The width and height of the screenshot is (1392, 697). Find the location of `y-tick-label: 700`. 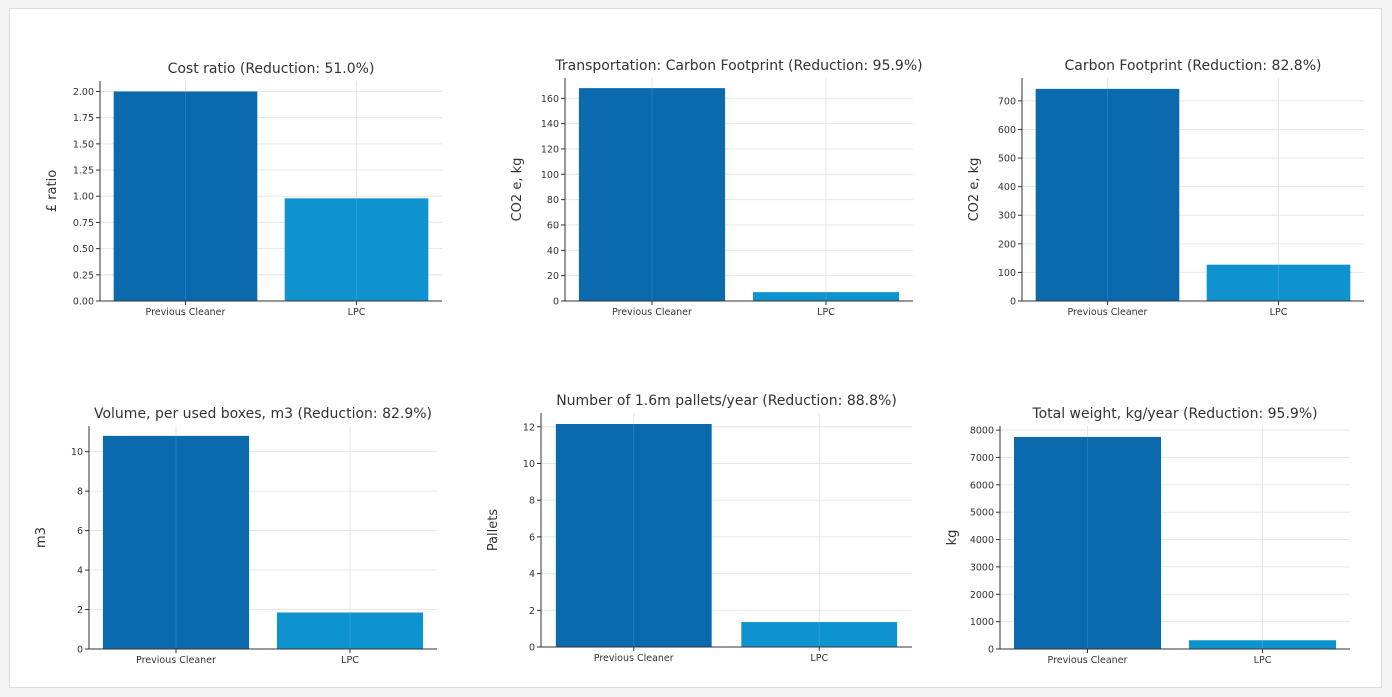

y-tick-label: 700 is located at coordinates (1007, 101).